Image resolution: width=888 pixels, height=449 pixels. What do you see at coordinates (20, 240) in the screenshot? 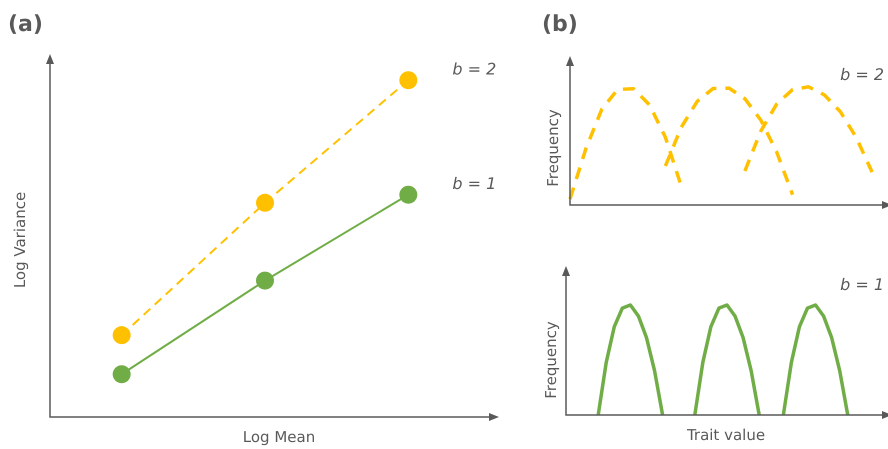
I see `y-axis-title: Log Variance` at bounding box center [20, 240].